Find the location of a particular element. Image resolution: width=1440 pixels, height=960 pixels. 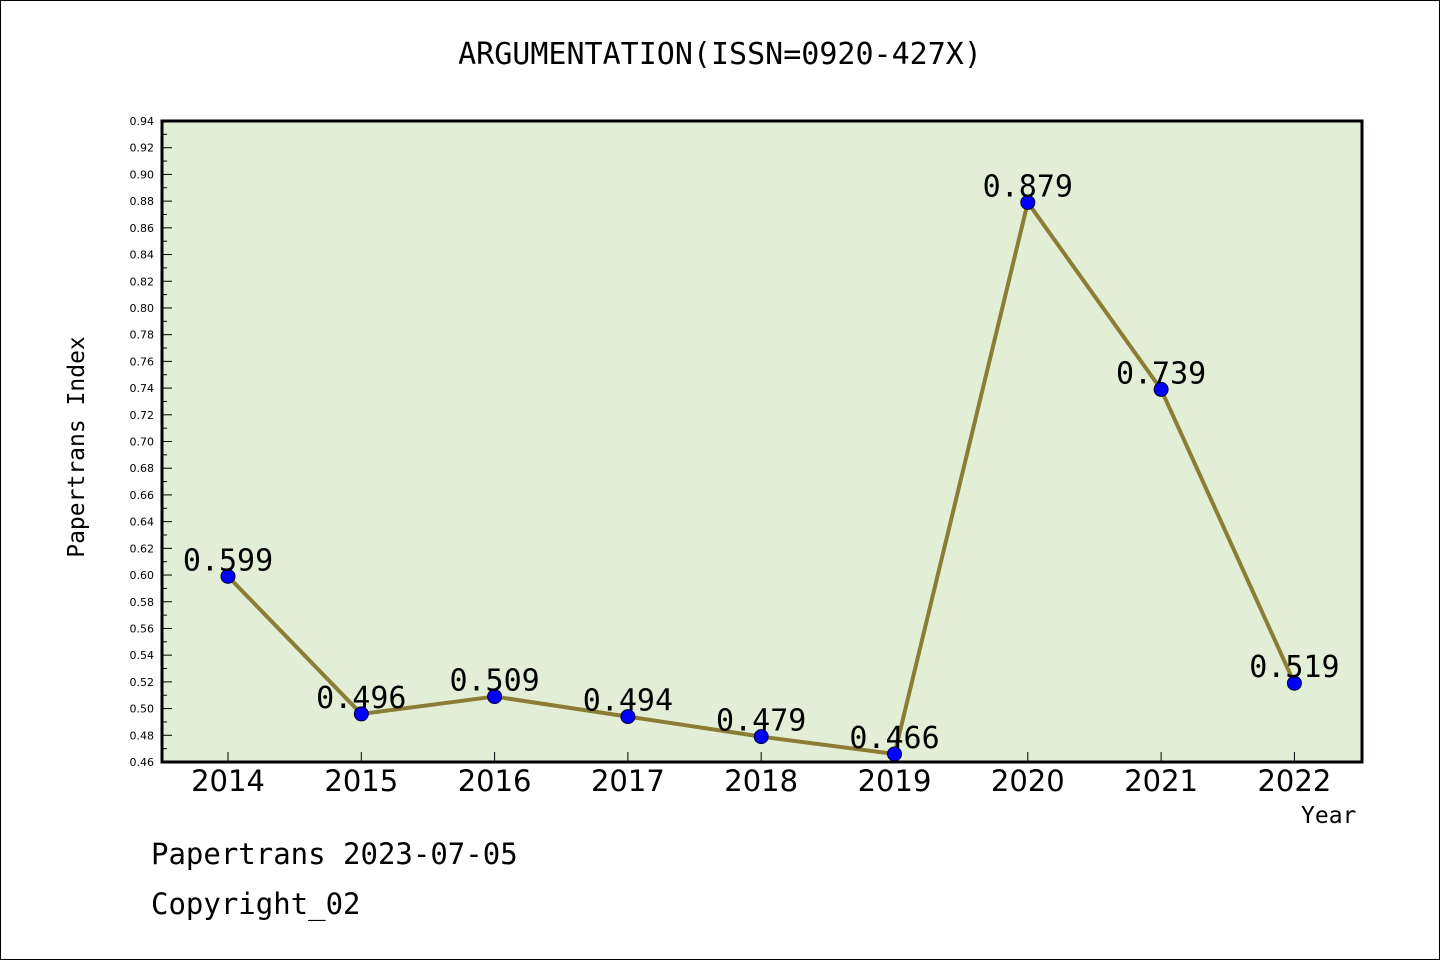

y-tick-label: 0.50 is located at coordinates (142, 709).